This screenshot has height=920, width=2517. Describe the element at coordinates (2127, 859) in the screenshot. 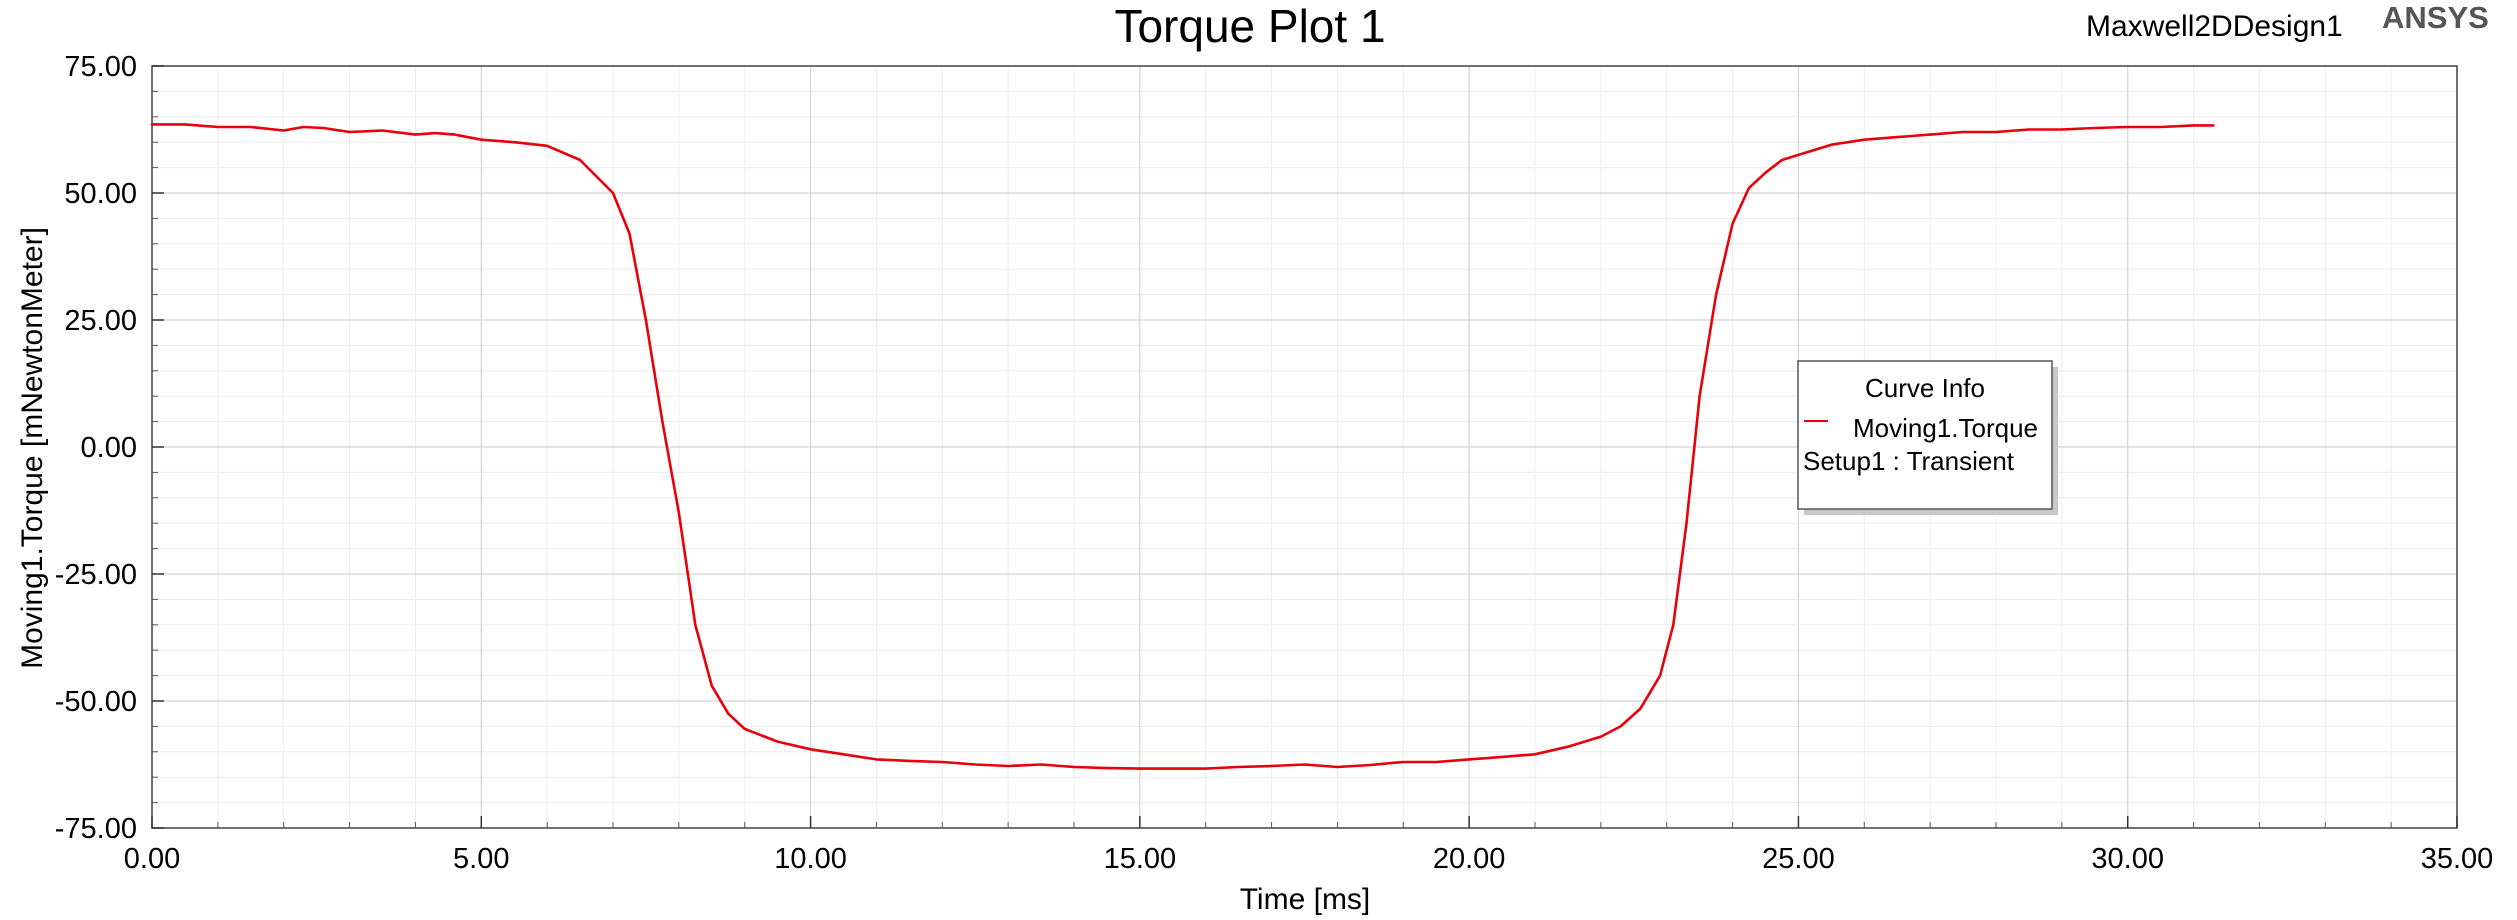

I see `x-tick-label: 30.00` at that location.